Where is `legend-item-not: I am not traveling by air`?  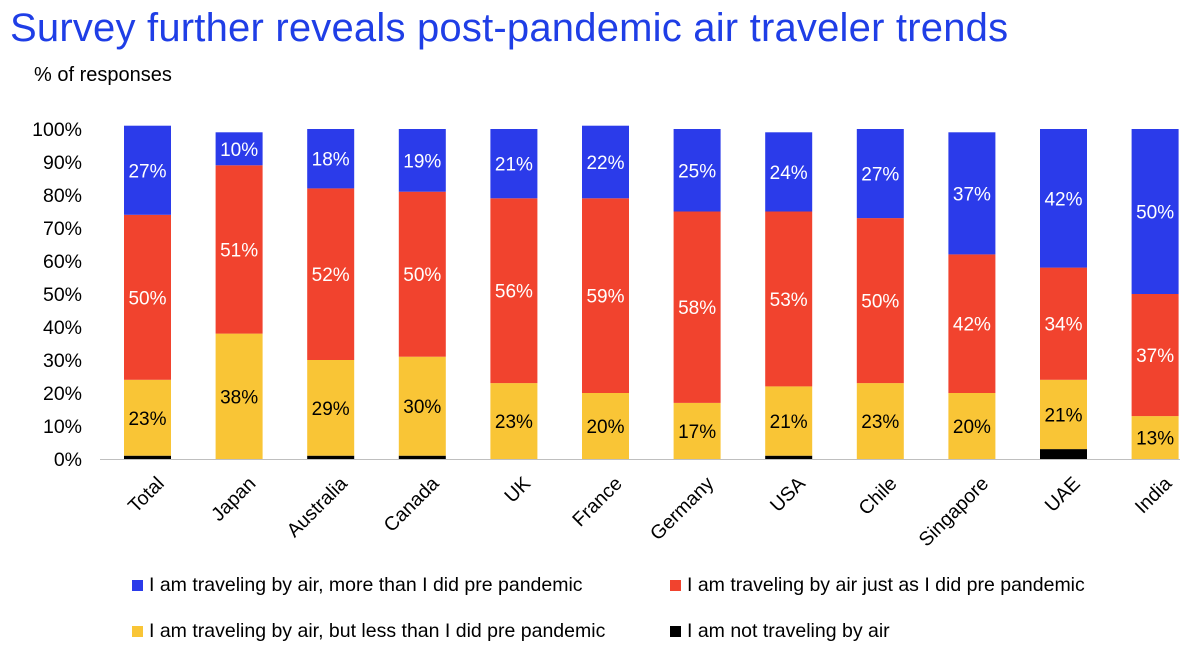 legend-item-not: I am not traveling by air is located at coordinates (780, 631).